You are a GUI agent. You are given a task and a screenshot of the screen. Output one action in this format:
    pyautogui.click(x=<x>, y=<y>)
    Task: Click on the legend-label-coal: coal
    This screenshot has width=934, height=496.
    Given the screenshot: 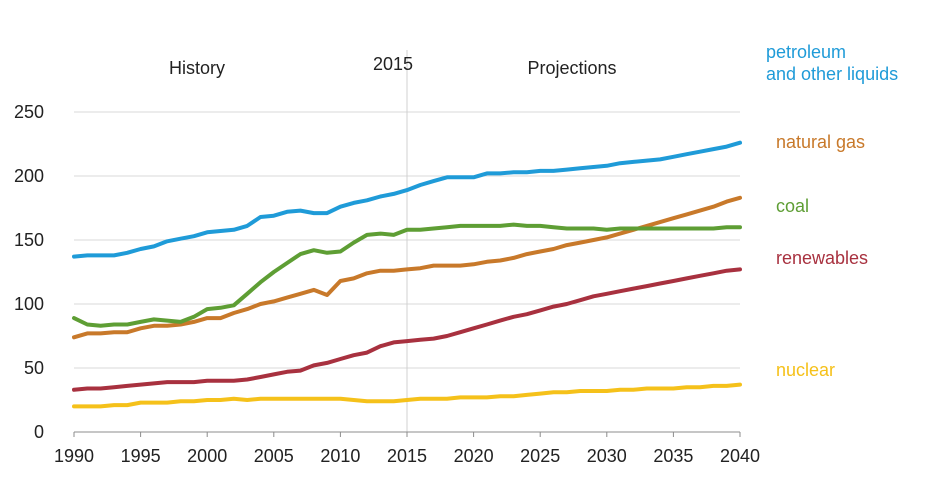 What is the action you would take?
    pyautogui.click(x=792, y=206)
    